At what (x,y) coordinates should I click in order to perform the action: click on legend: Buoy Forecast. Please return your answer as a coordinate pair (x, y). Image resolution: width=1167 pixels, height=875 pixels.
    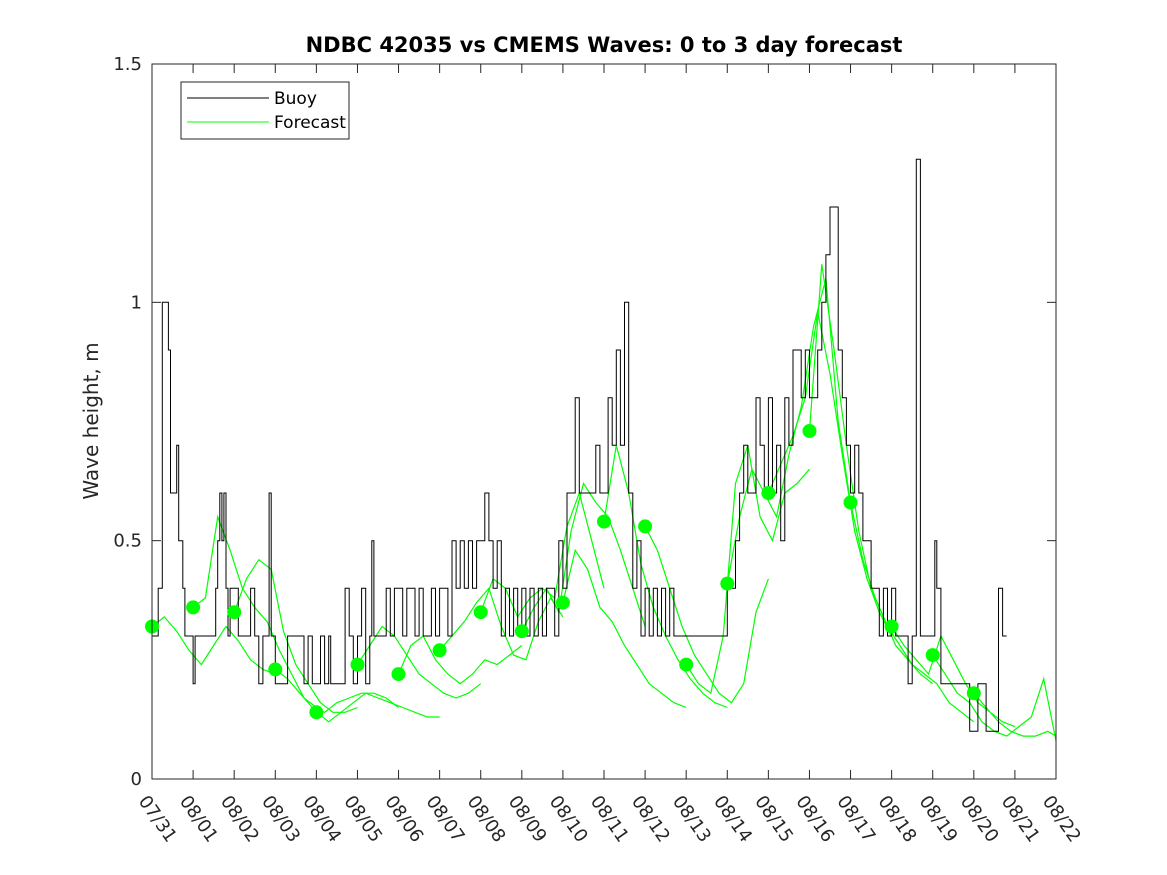
    Looking at the image, I should click on (265, 110).